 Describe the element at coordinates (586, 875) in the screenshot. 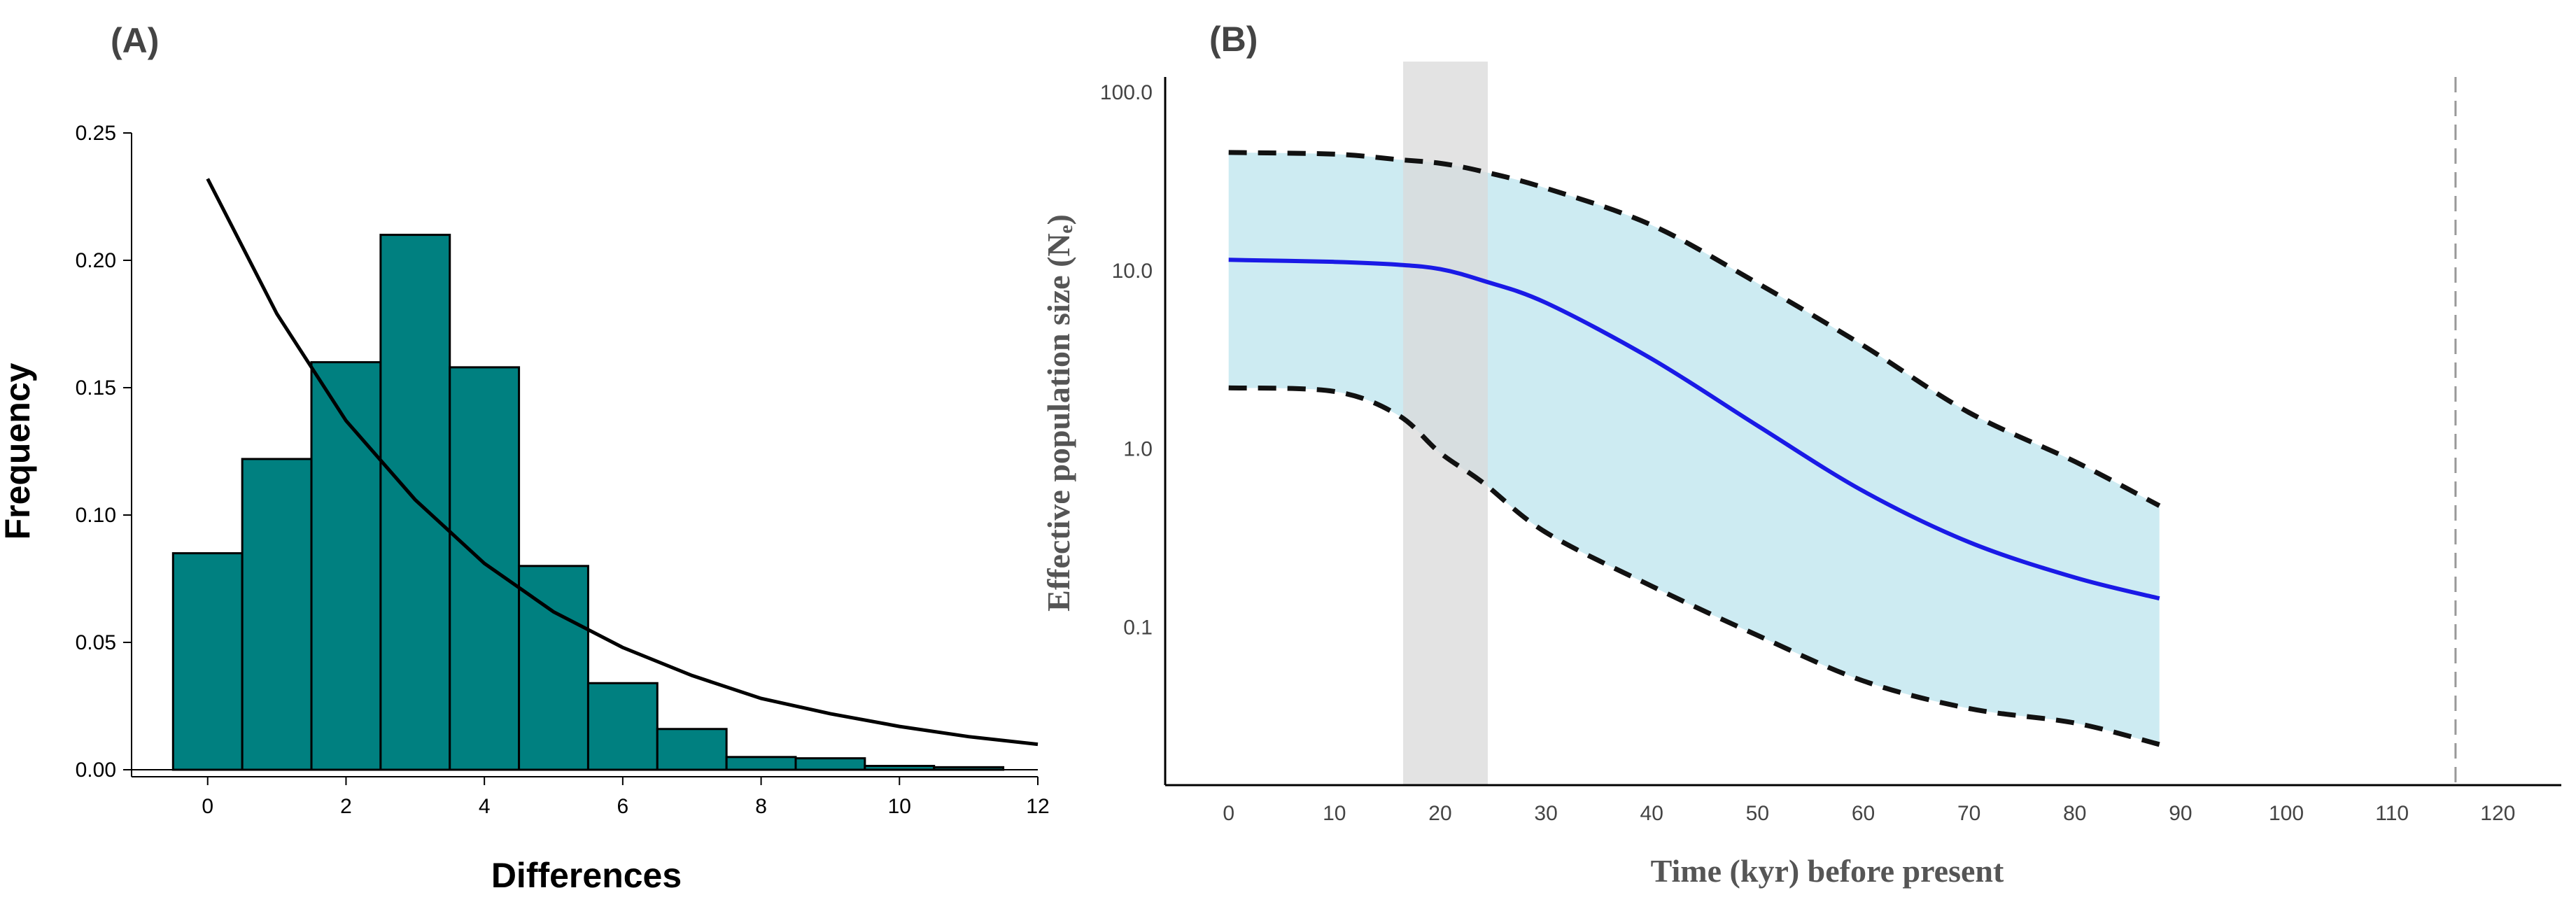

I see `x-axis-title: Differences` at that location.